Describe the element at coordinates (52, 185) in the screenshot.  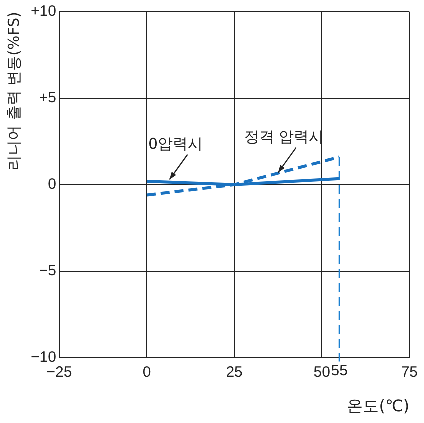
I see `y-tick-label: 0` at that location.